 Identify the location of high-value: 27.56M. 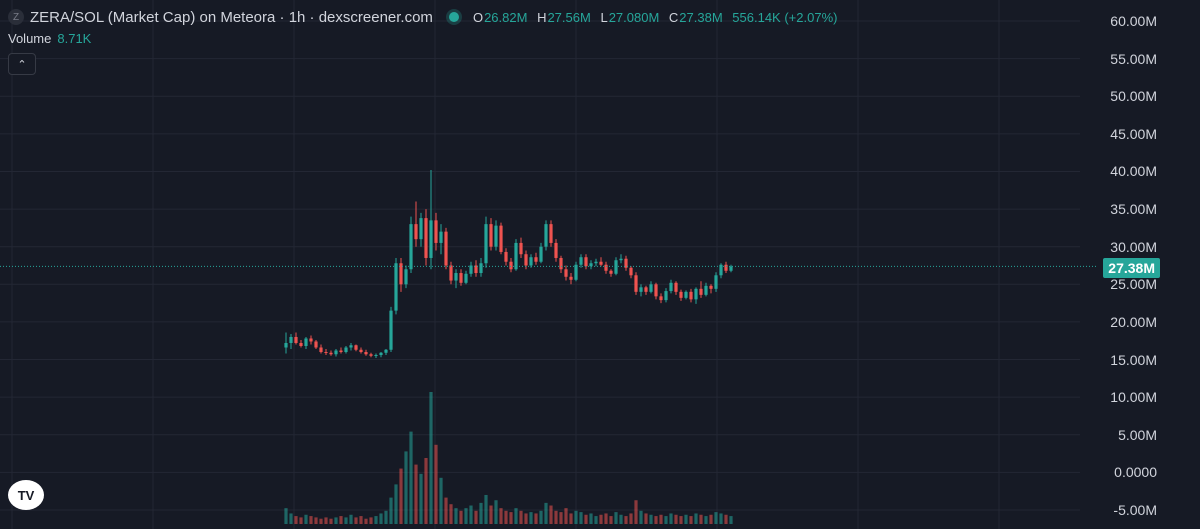
(569, 17).